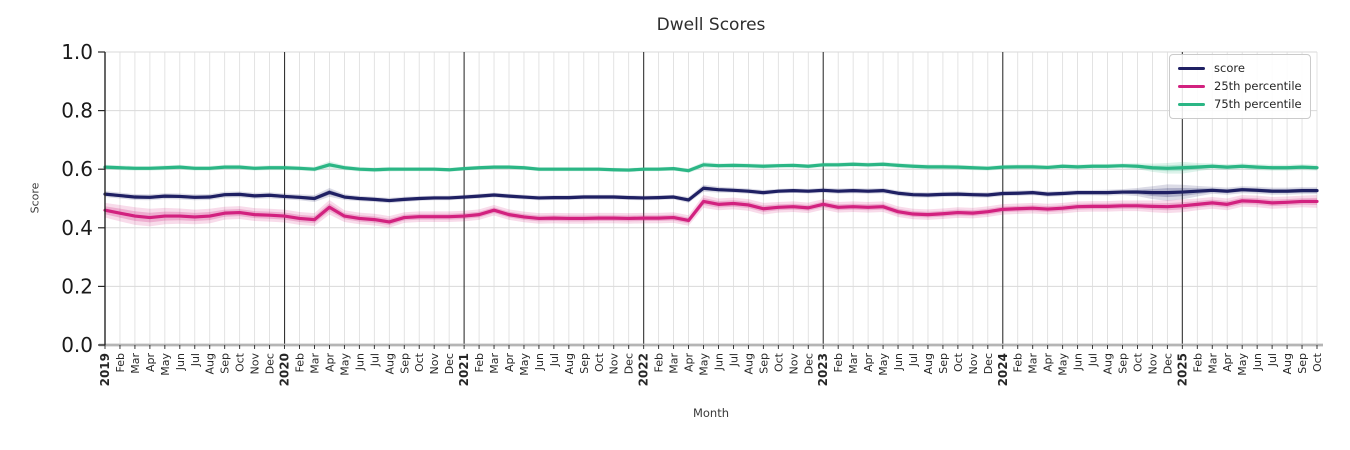 This screenshot has width=1350, height=450. Describe the element at coordinates (644, 369) in the screenshot. I see `x-tick-label: 2022` at that location.